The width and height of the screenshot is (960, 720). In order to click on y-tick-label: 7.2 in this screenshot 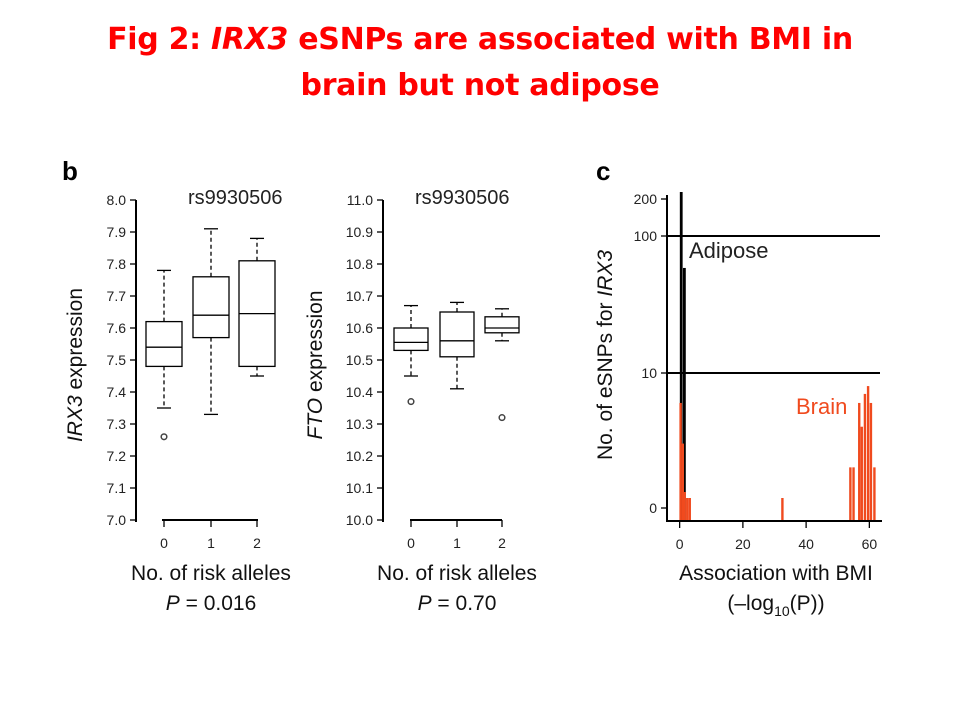, I will do `click(117, 456)`.